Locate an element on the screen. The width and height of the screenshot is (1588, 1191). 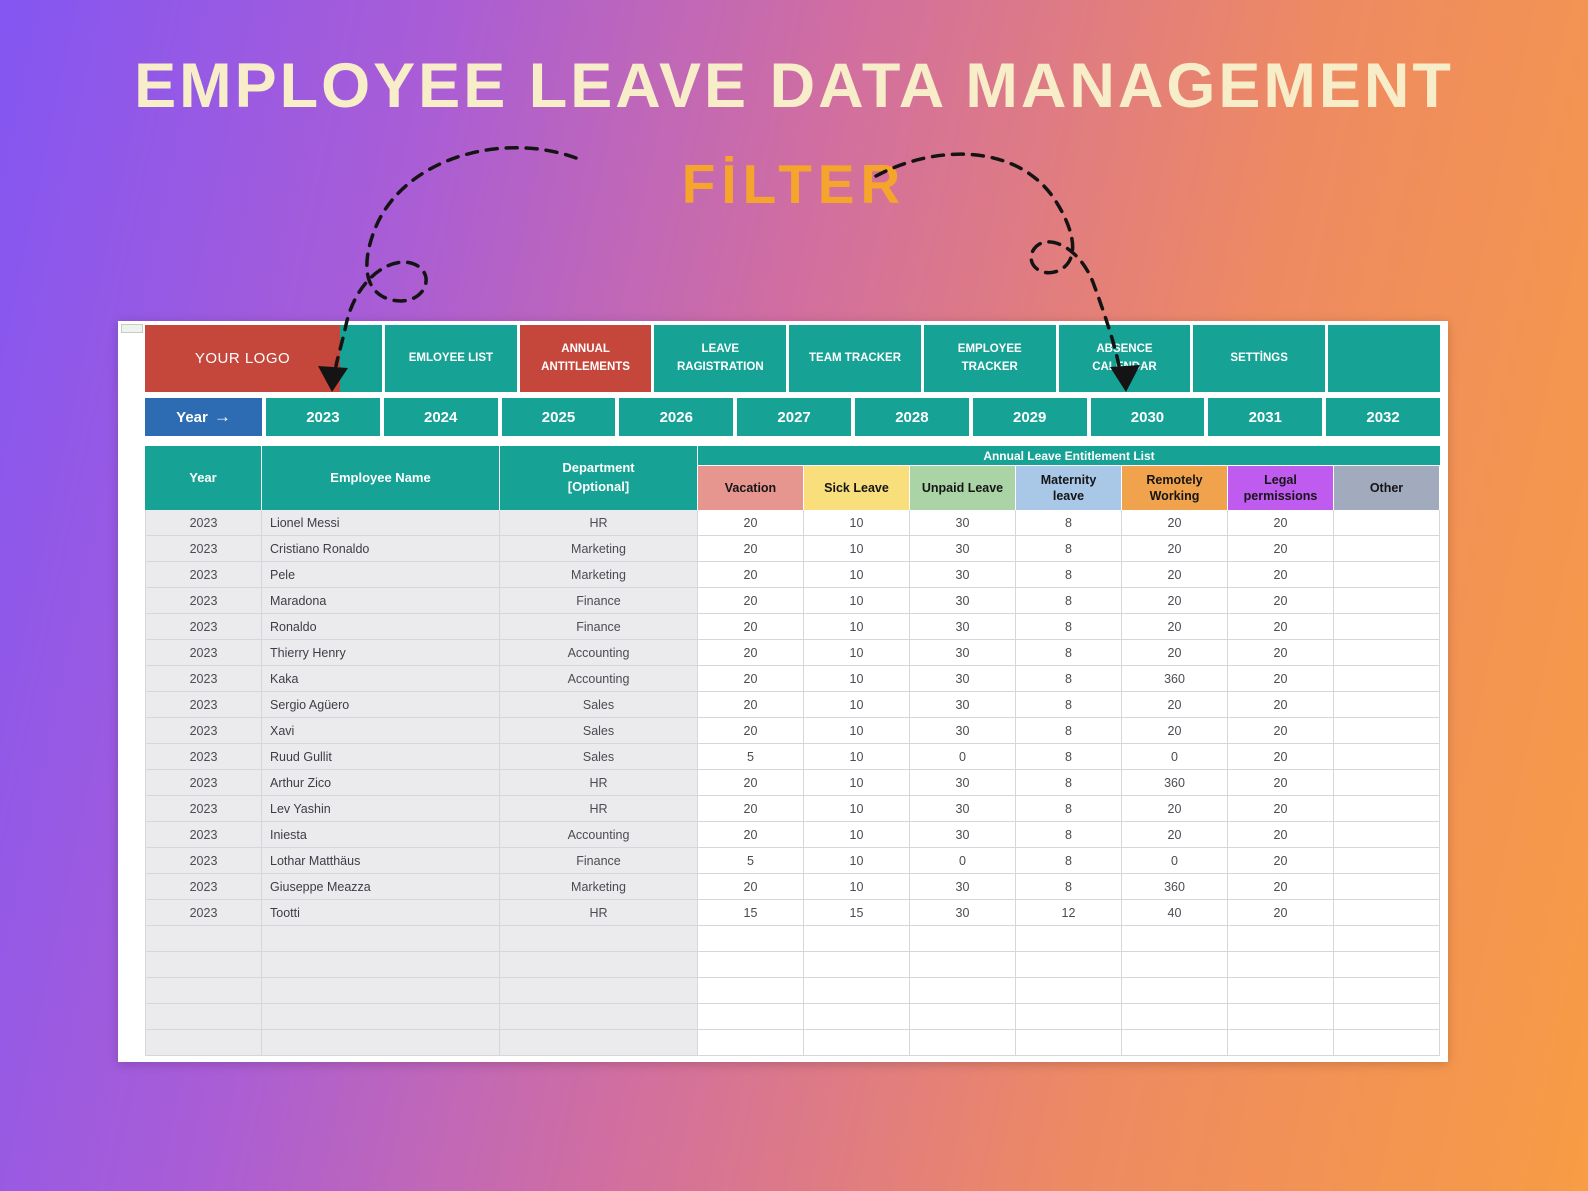
year-tab-2025: 2025 is located at coordinates (558, 417).